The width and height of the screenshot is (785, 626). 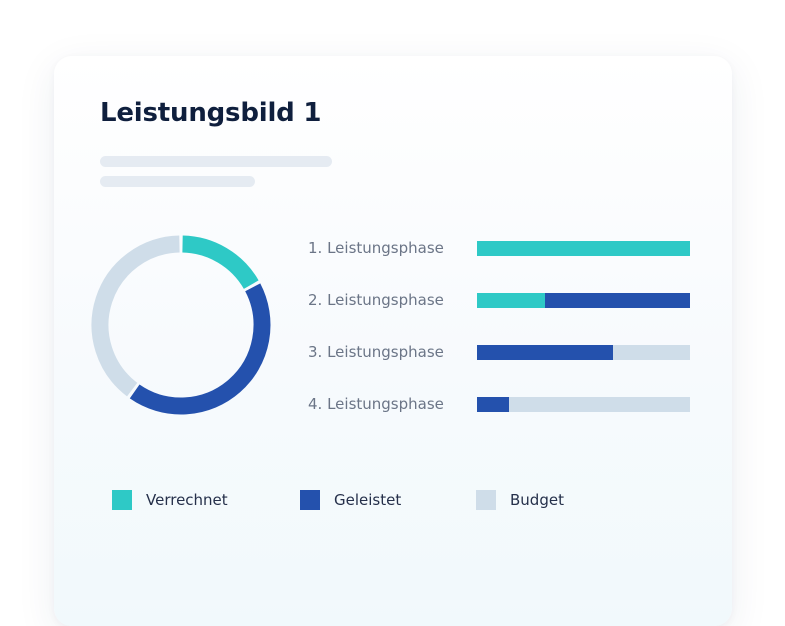 I want to click on legend-item-verrechnet: Verrechnet, so click(x=170, y=500).